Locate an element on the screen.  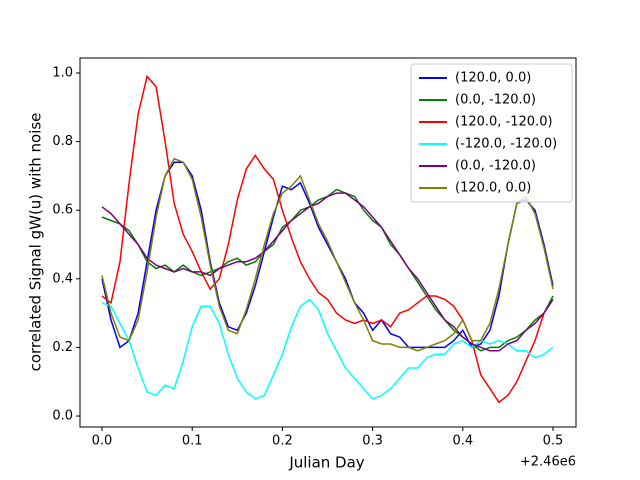
y-tick-label: 0.0 is located at coordinates (62, 416).